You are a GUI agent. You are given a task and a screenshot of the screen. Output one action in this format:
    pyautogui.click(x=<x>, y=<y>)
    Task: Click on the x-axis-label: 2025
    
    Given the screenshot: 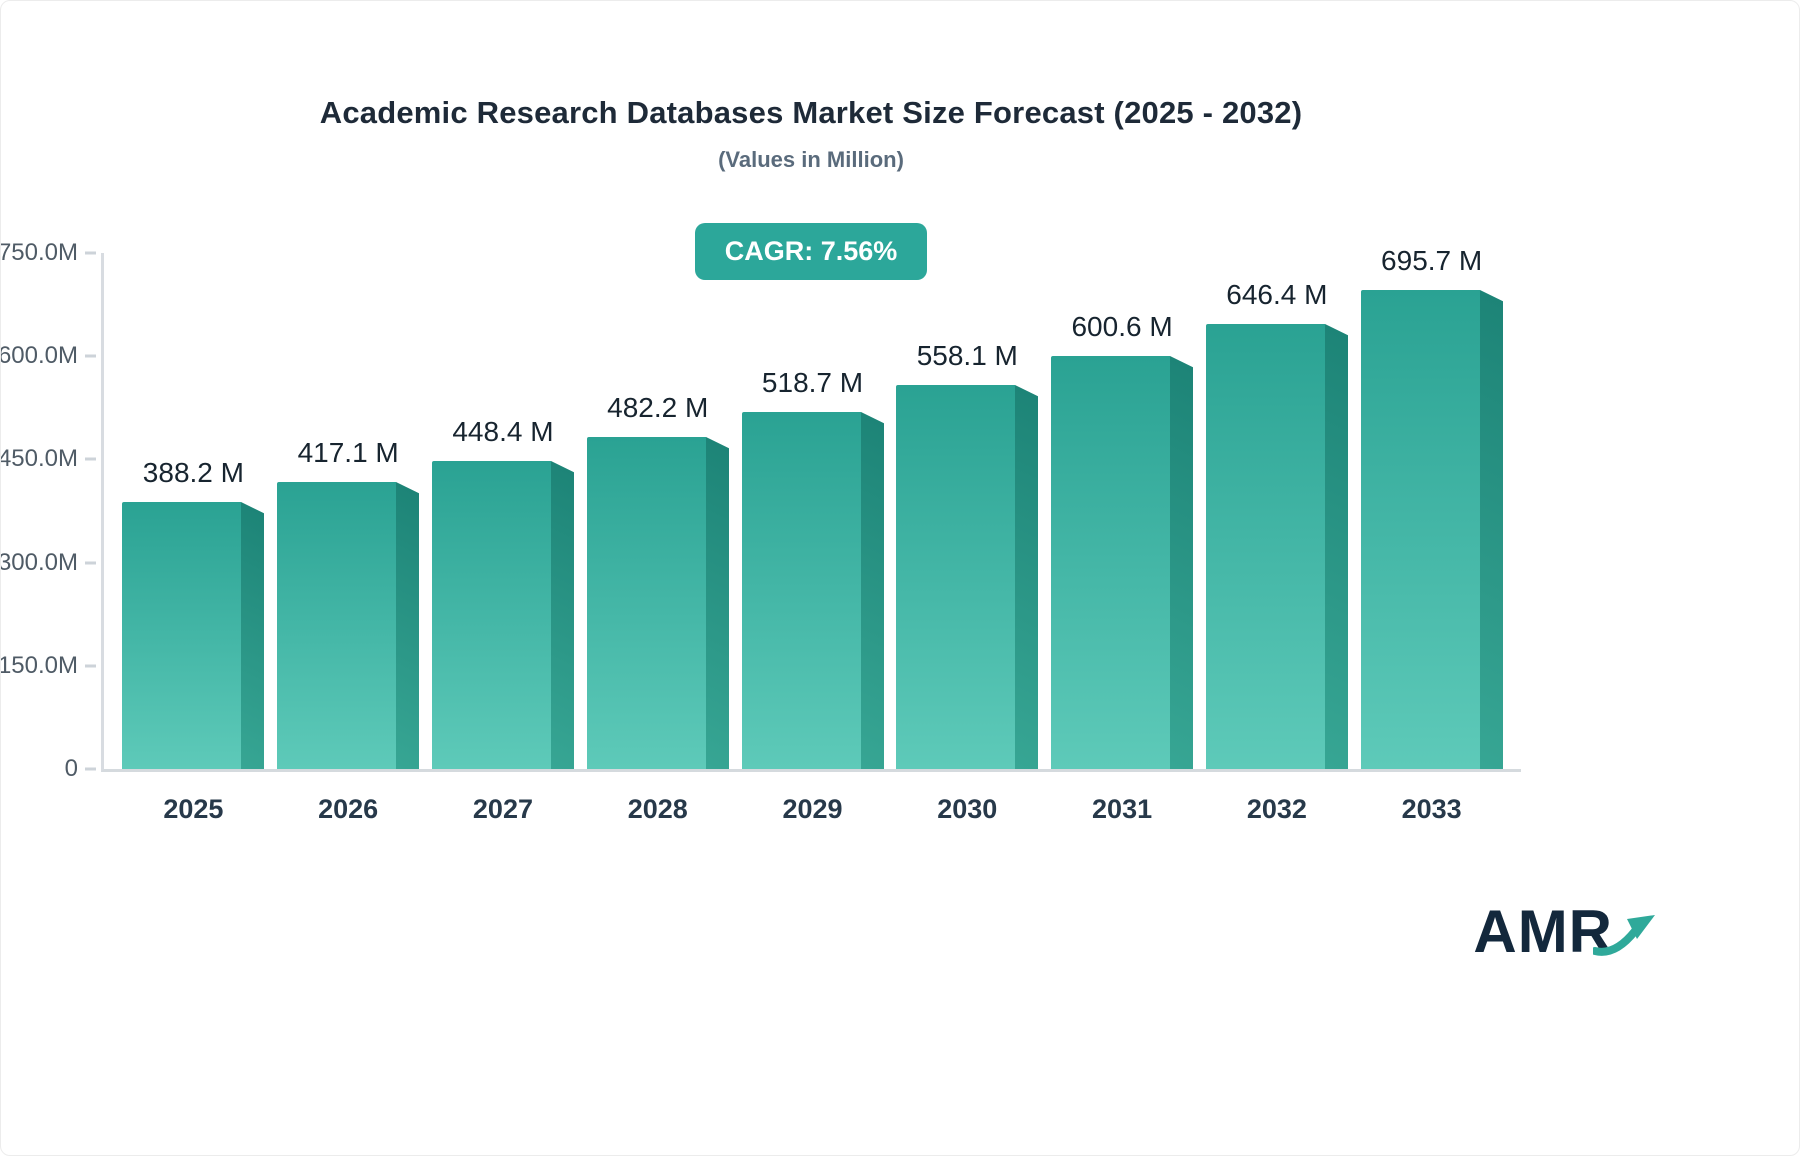 What is the action you would take?
    pyautogui.click(x=193, y=809)
    